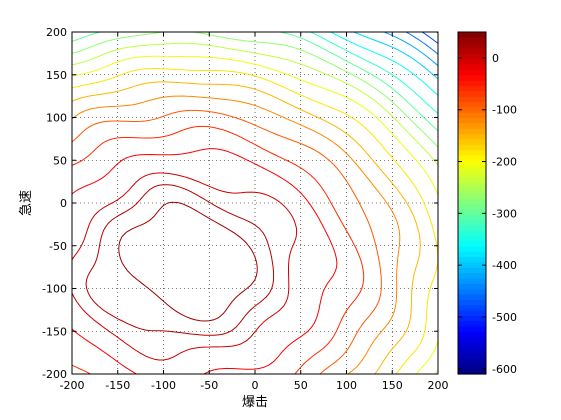  What do you see at coordinates (209, 385) in the screenshot?
I see `x-tick-label: -50` at bounding box center [209, 385].